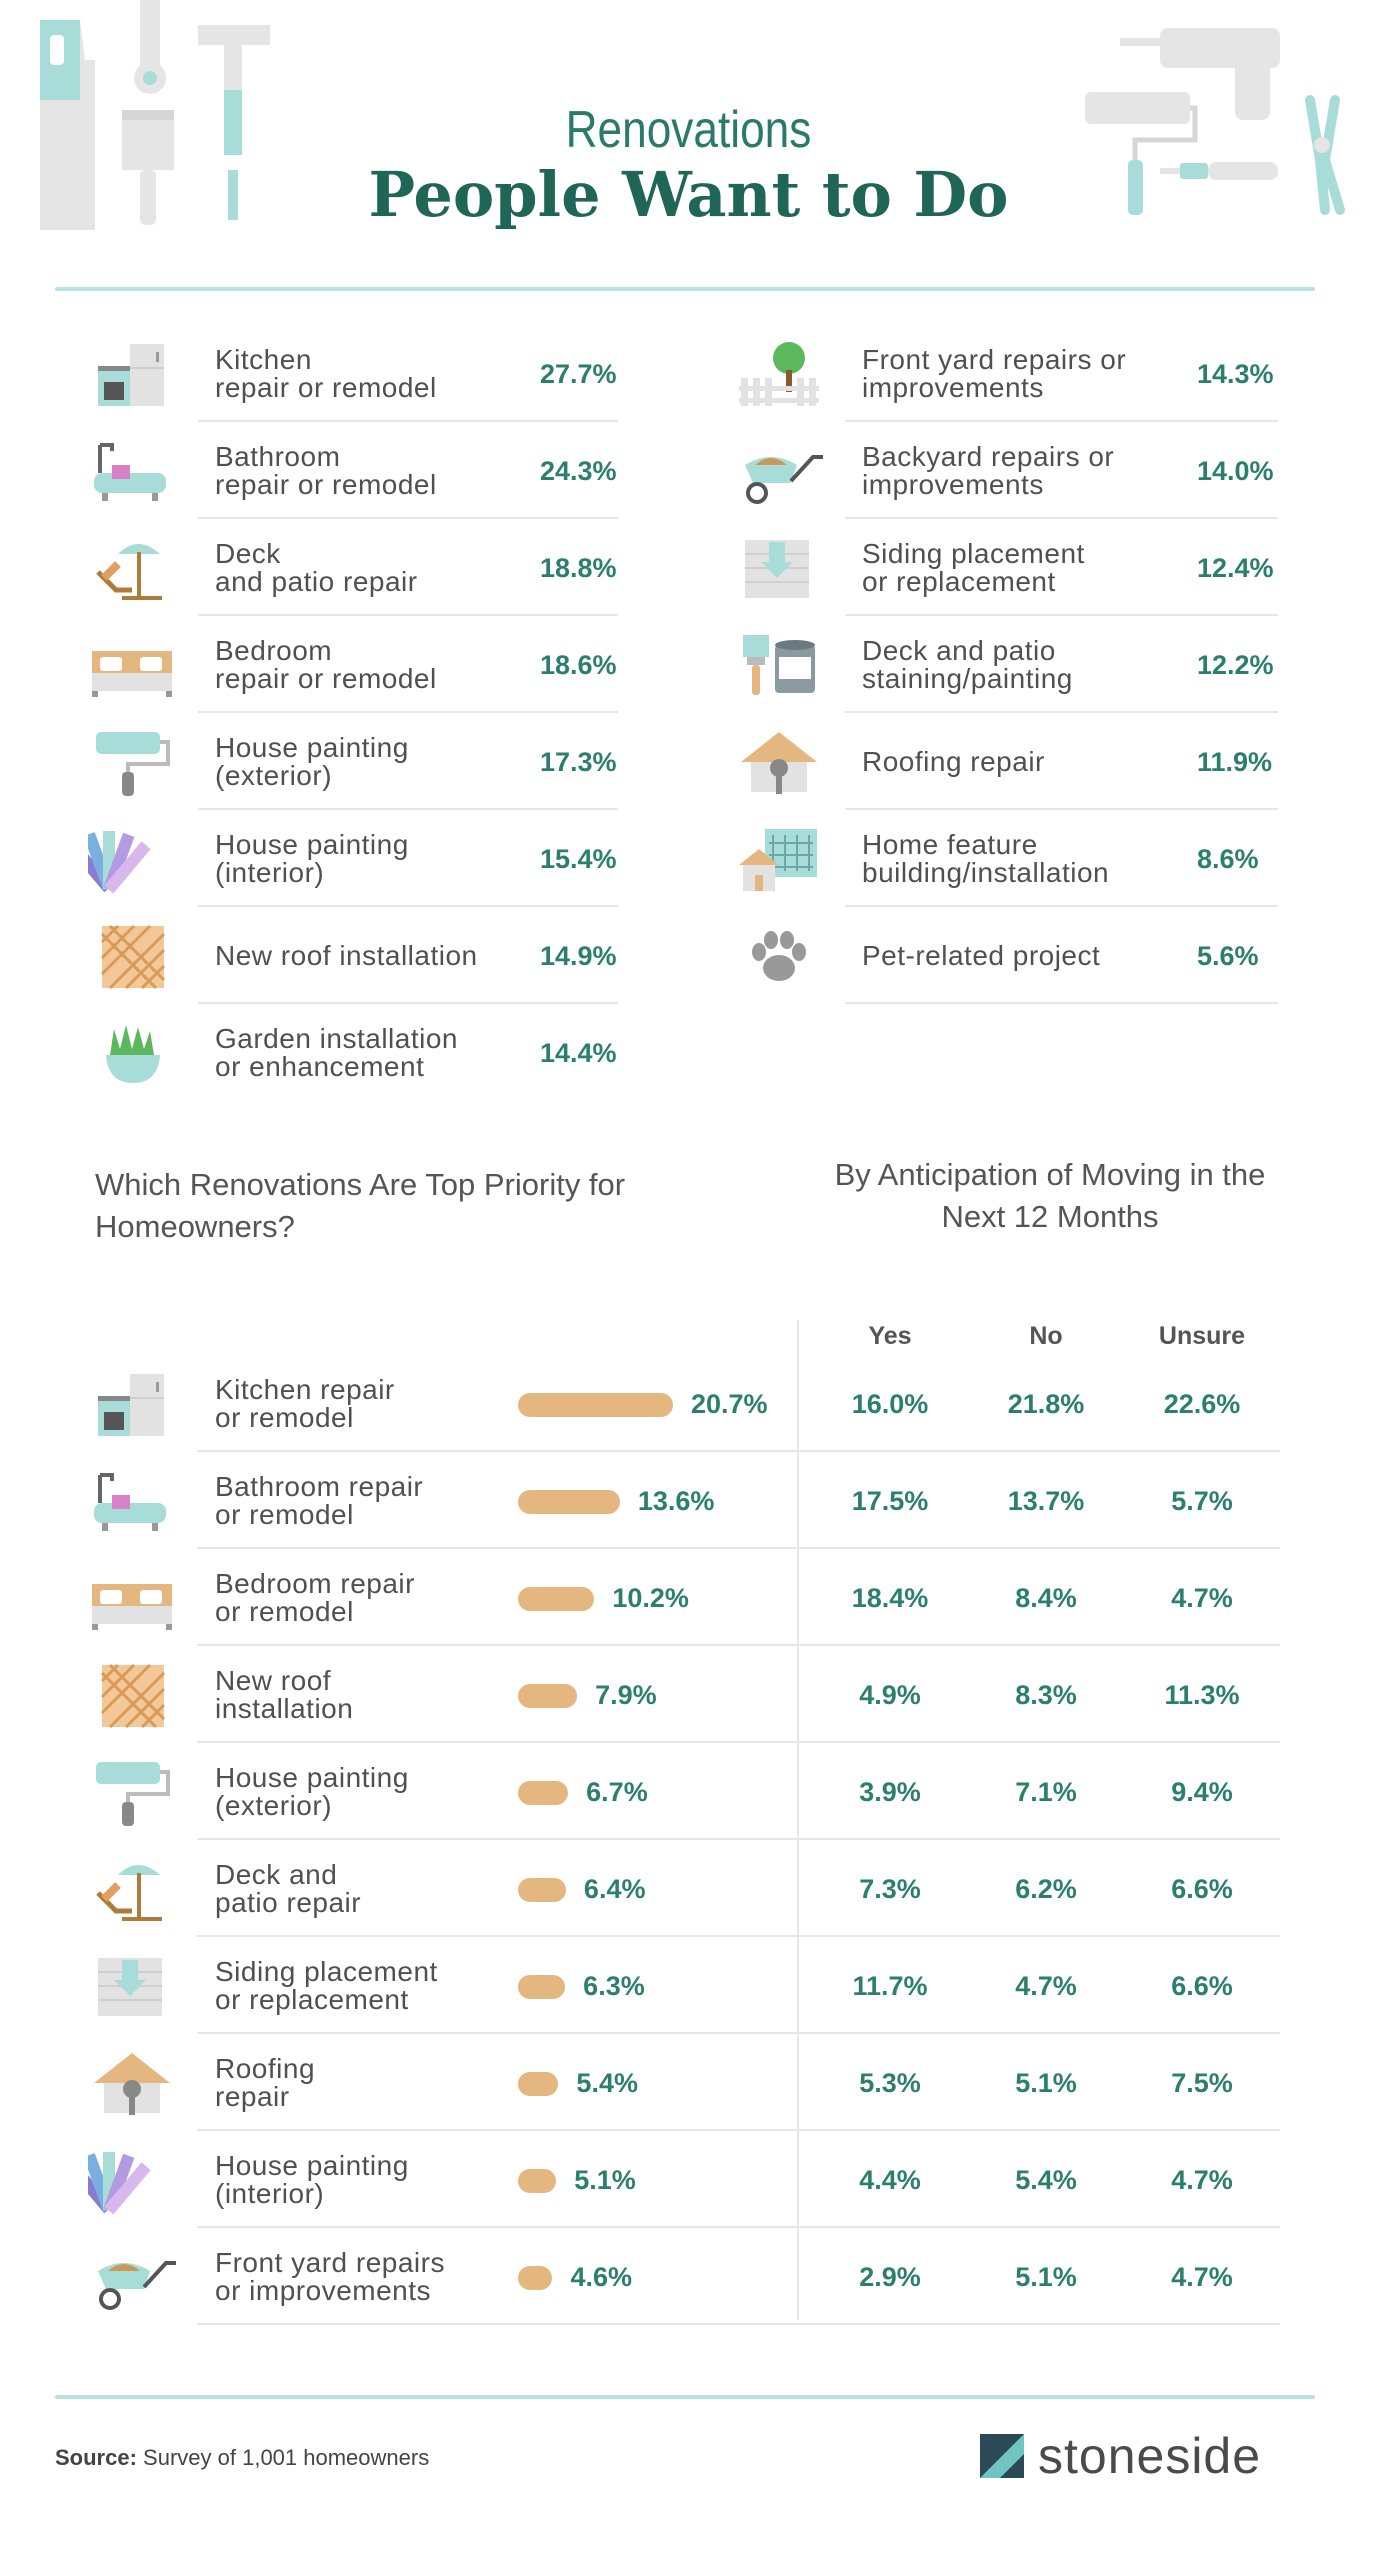 This screenshot has width=1377, height=2560. Describe the element at coordinates (284, 1694) in the screenshot. I see `category-label: New roof installation` at that location.